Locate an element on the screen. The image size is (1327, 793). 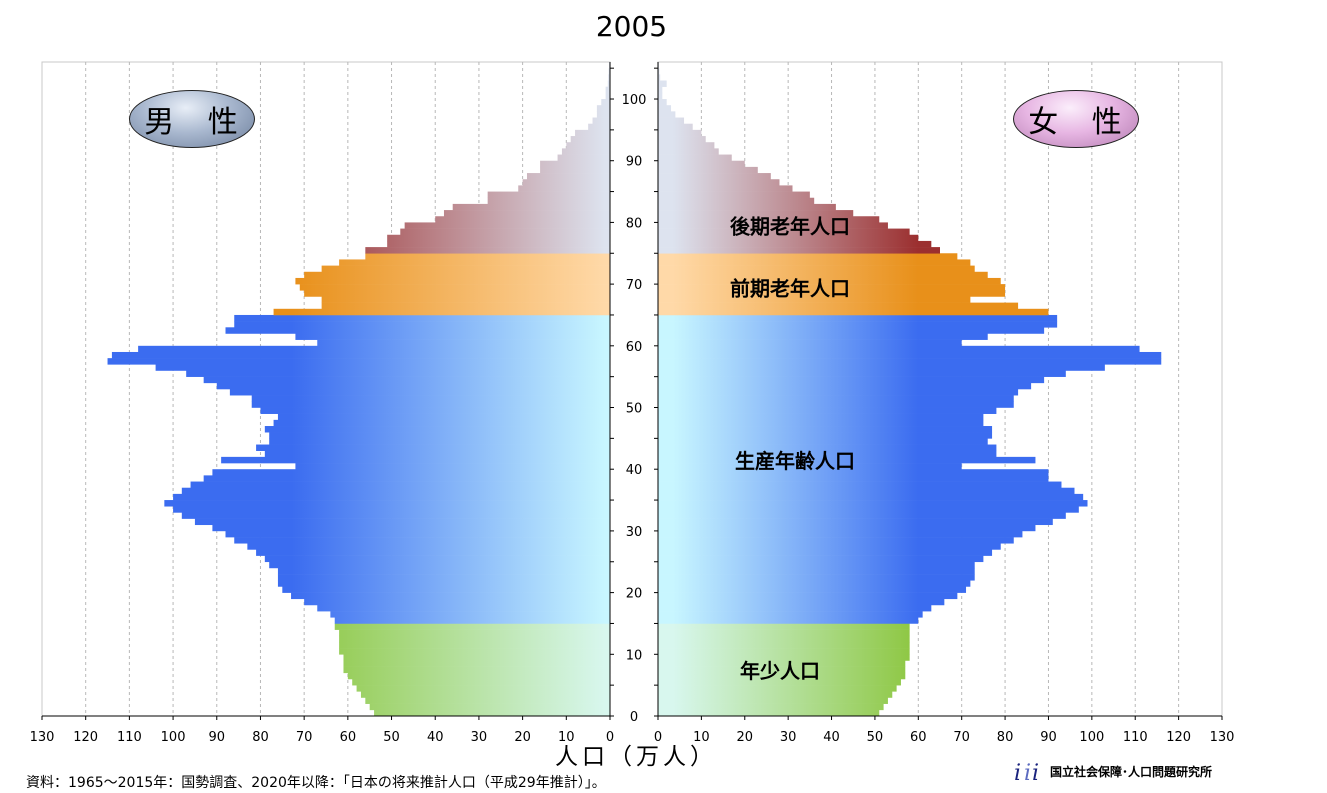
age-tick-label: 80 is located at coordinates (634, 223).